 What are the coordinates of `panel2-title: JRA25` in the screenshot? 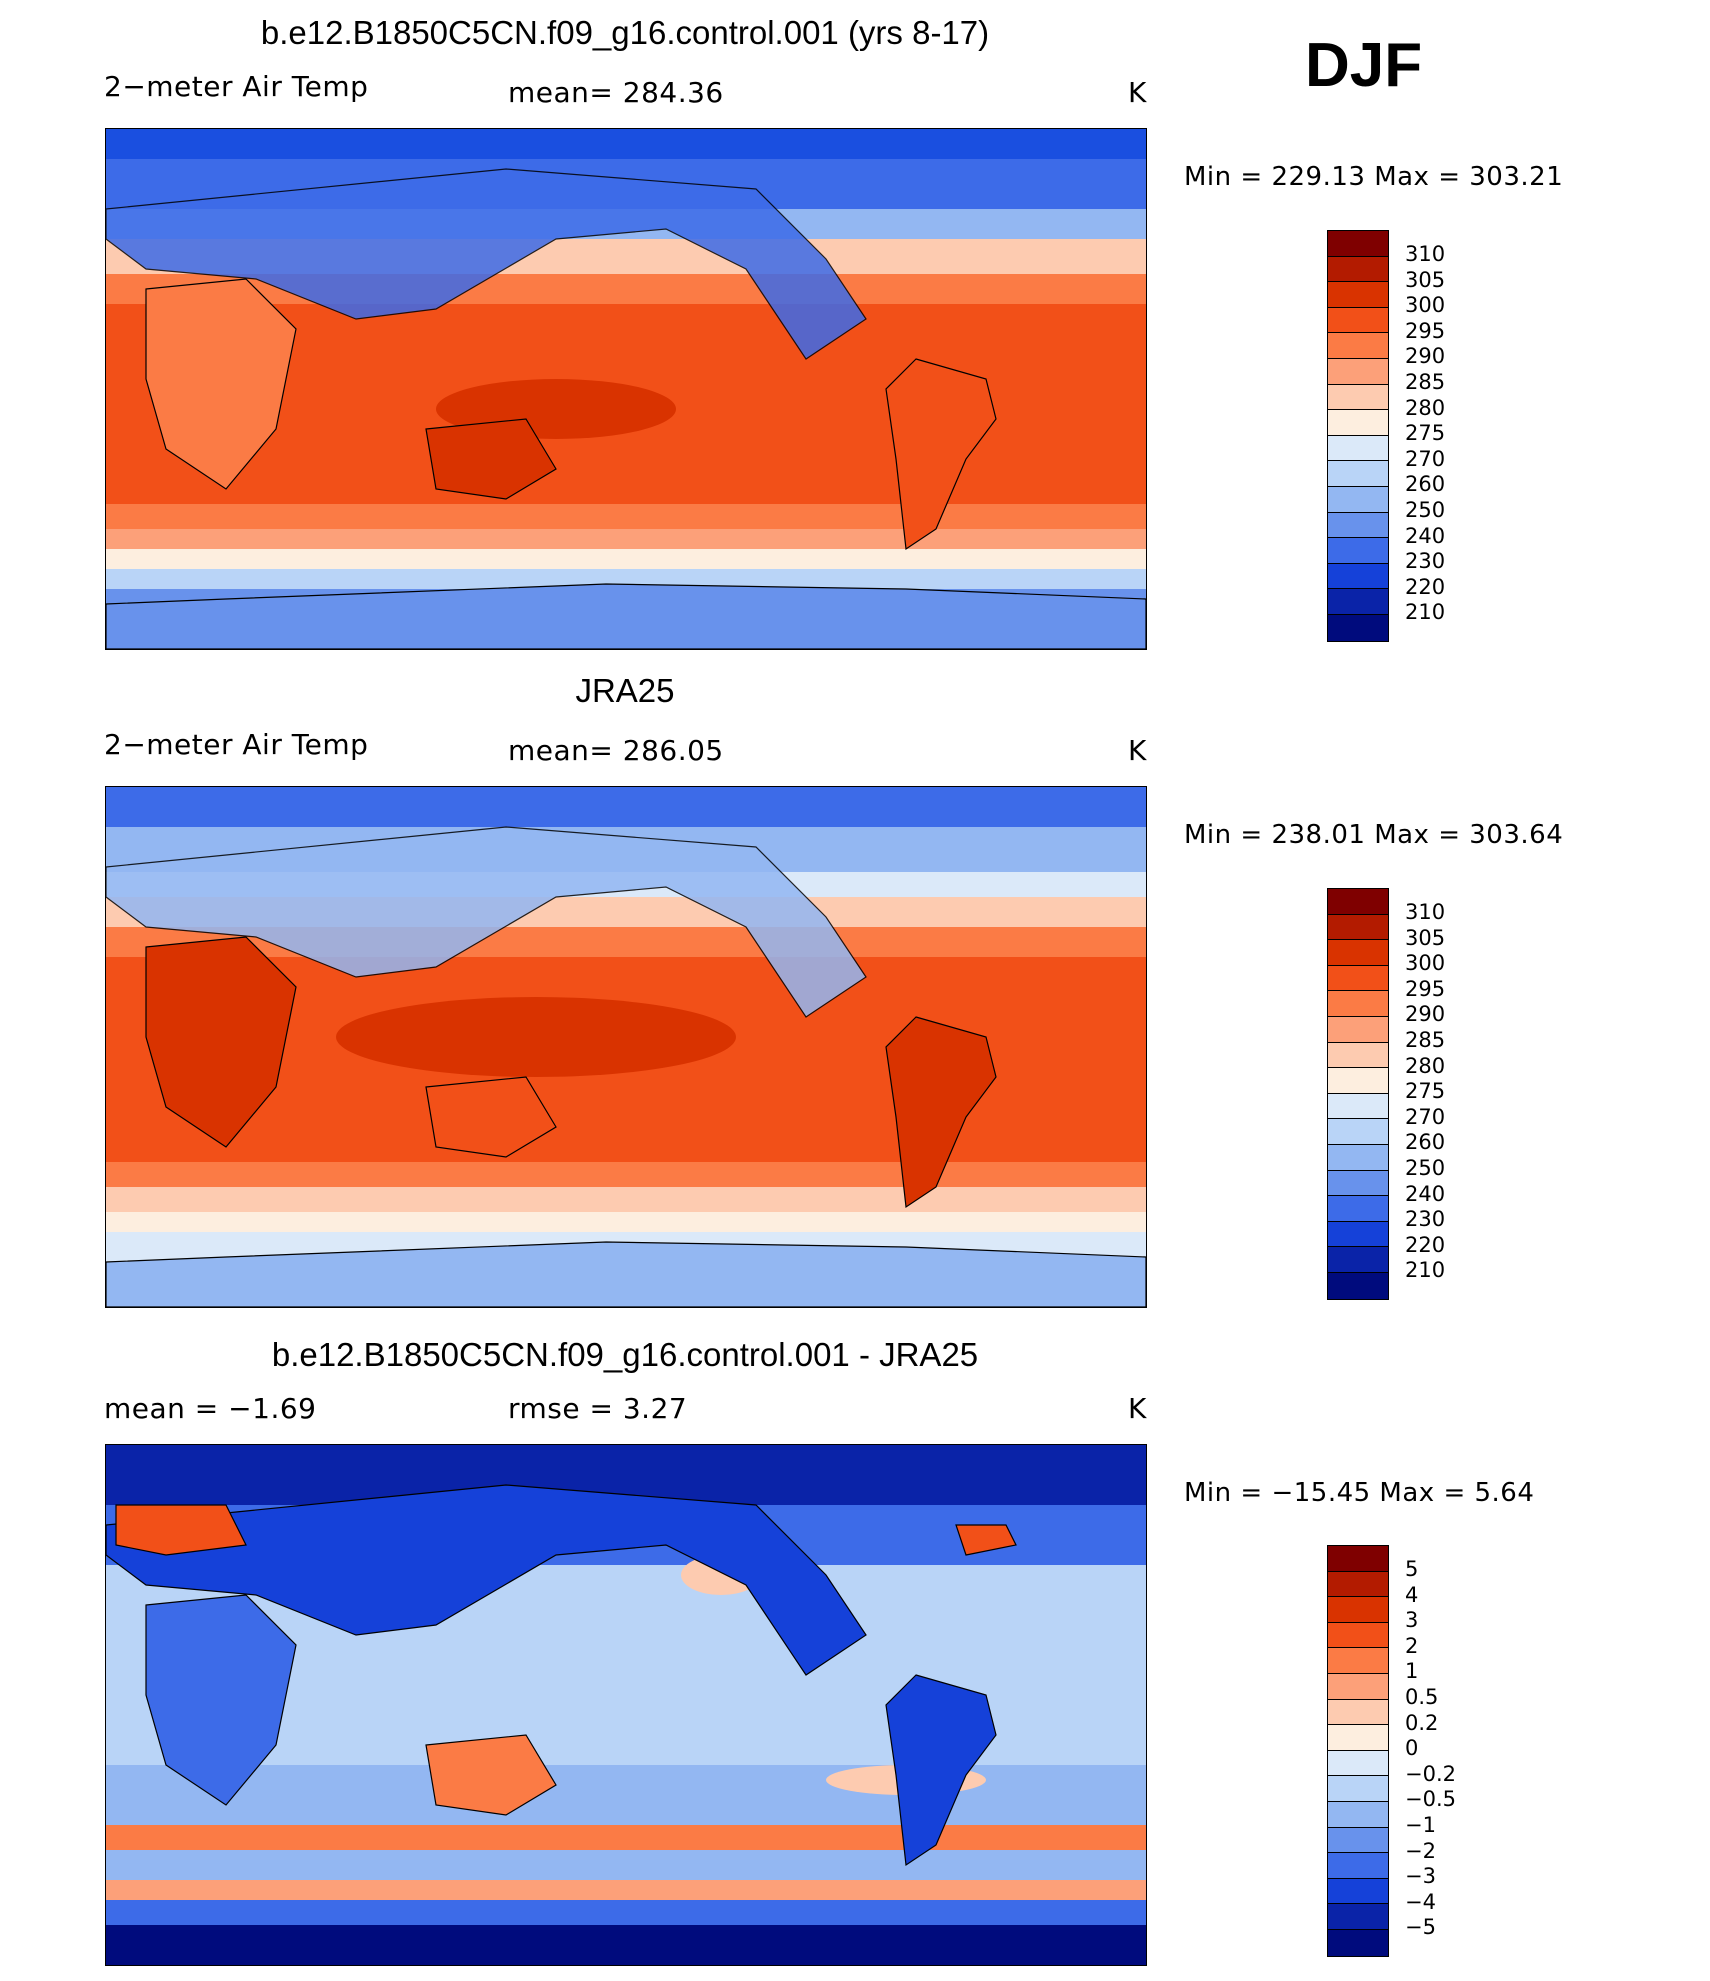 It's located at (625, 690).